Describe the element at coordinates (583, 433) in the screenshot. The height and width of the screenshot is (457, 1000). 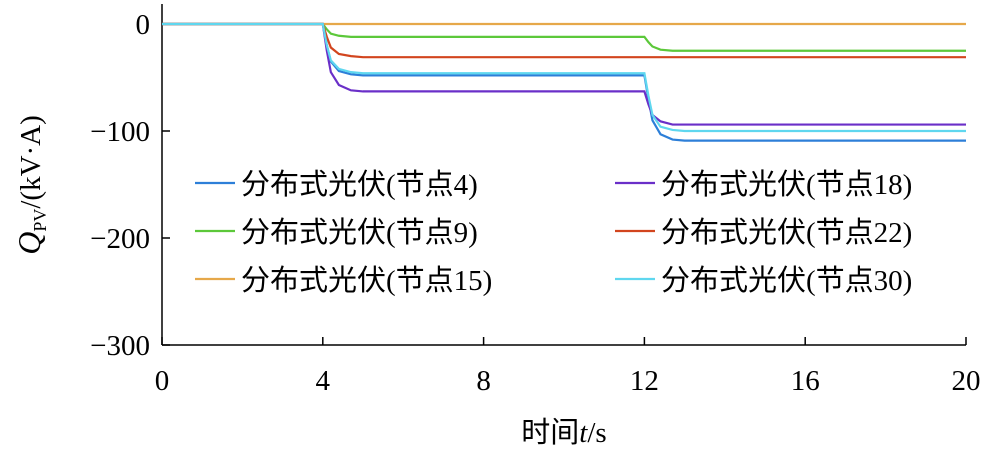
I see `x-label-symbol: t` at that location.